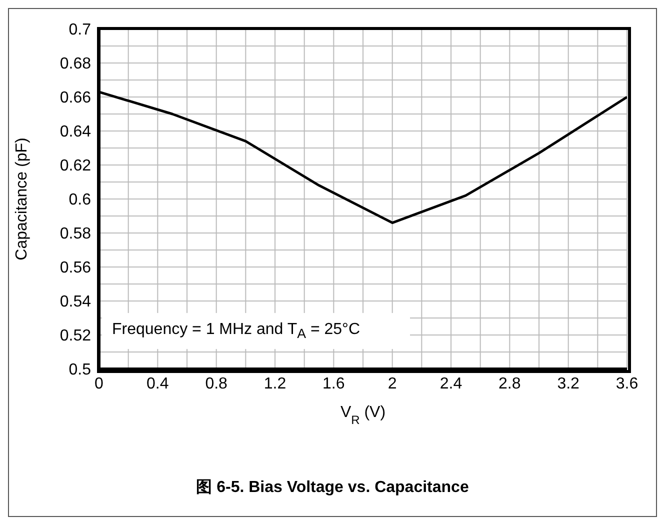  Describe the element at coordinates (76, 98) in the screenshot. I see `y-tick-label: 0.66` at that location.